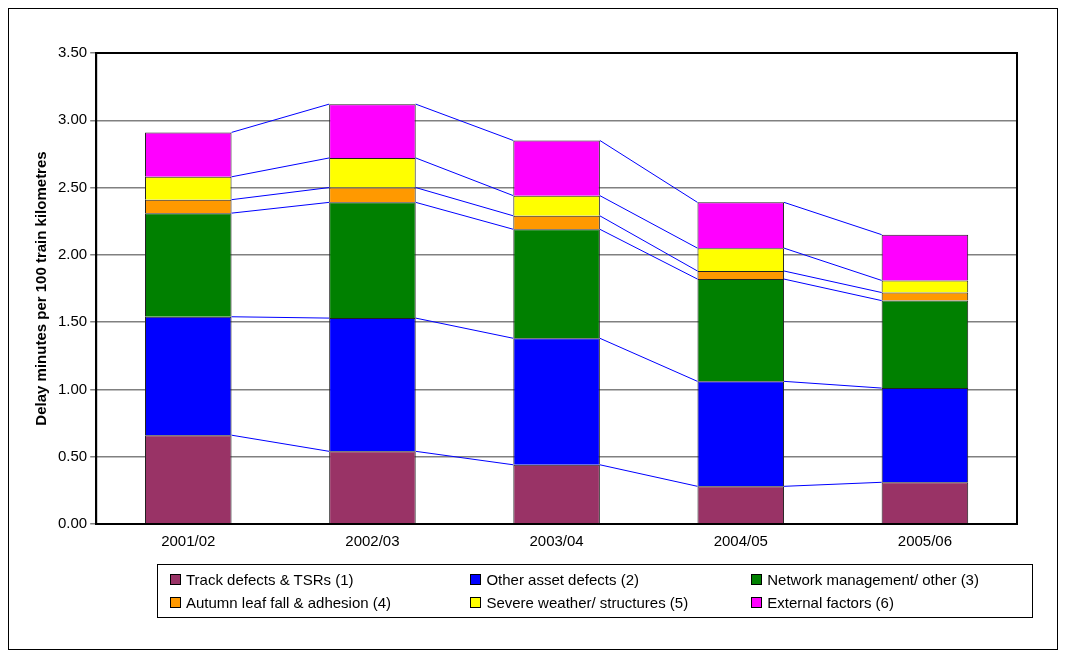 The height and width of the screenshot is (659, 1066). What do you see at coordinates (72, 321) in the screenshot?
I see `y-tick-label: 1.50` at bounding box center [72, 321].